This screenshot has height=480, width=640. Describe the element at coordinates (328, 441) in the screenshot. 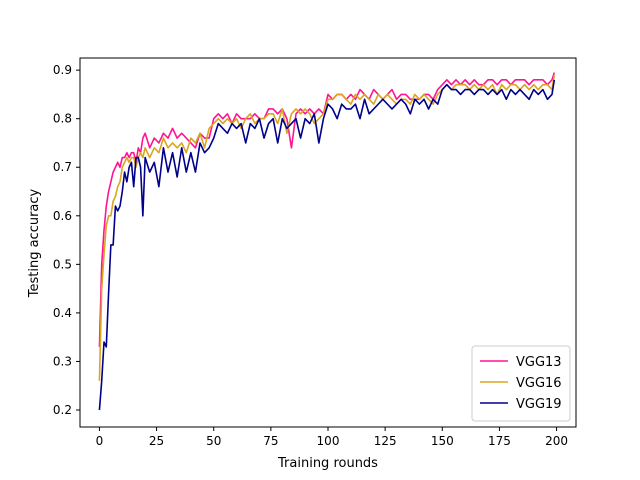

I see `x-tick-label: 100` at that location.